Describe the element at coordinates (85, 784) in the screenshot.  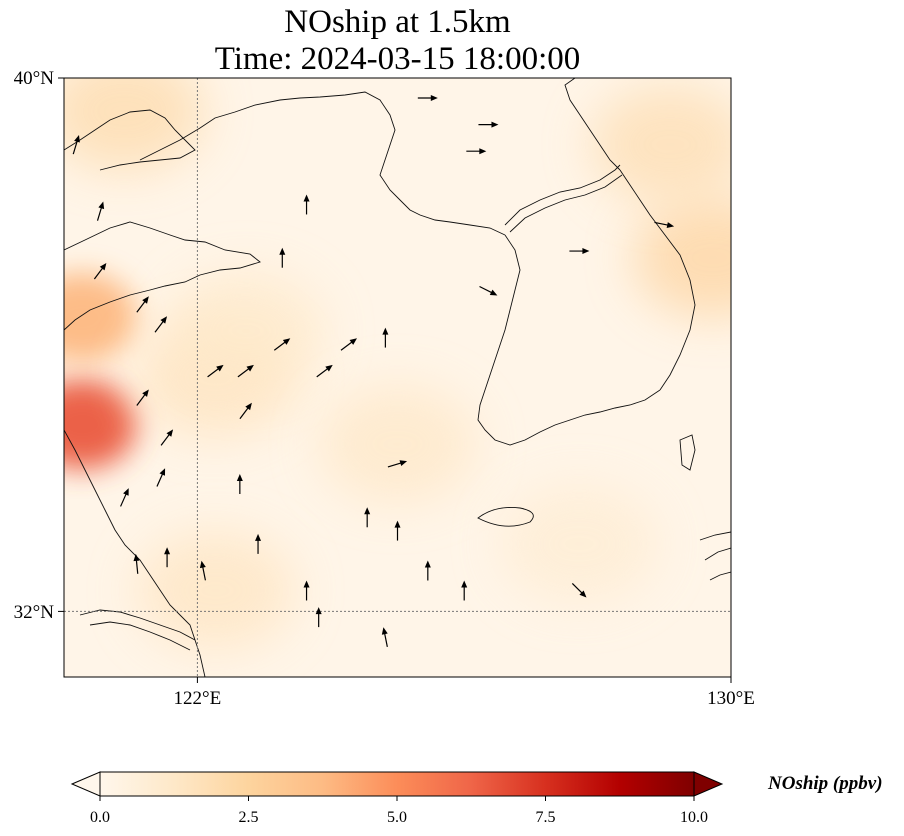
I see `colorbar-extend-min` at that location.